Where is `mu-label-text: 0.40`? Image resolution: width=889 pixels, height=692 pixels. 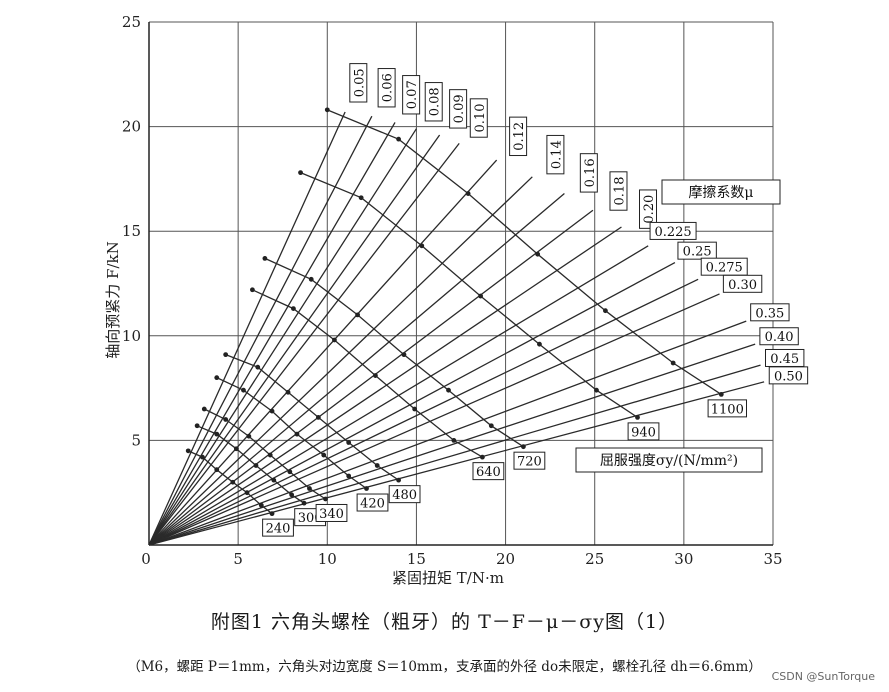
mu-label-text: 0.40 is located at coordinates (779, 337).